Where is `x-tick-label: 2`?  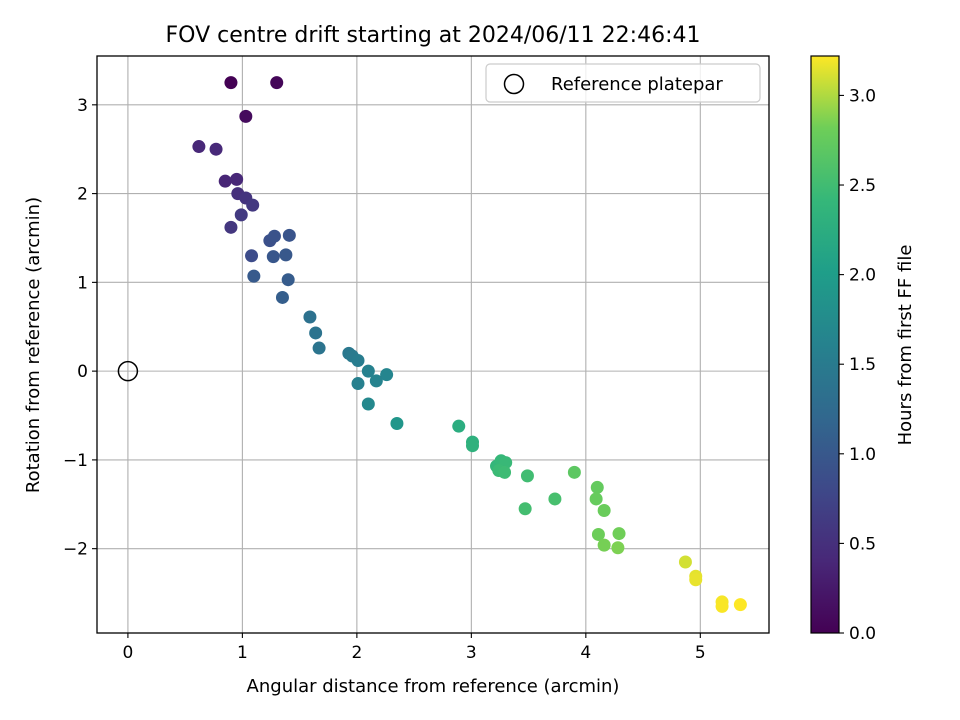
x-tick-label: 2 is located at coordinates (356, 653).